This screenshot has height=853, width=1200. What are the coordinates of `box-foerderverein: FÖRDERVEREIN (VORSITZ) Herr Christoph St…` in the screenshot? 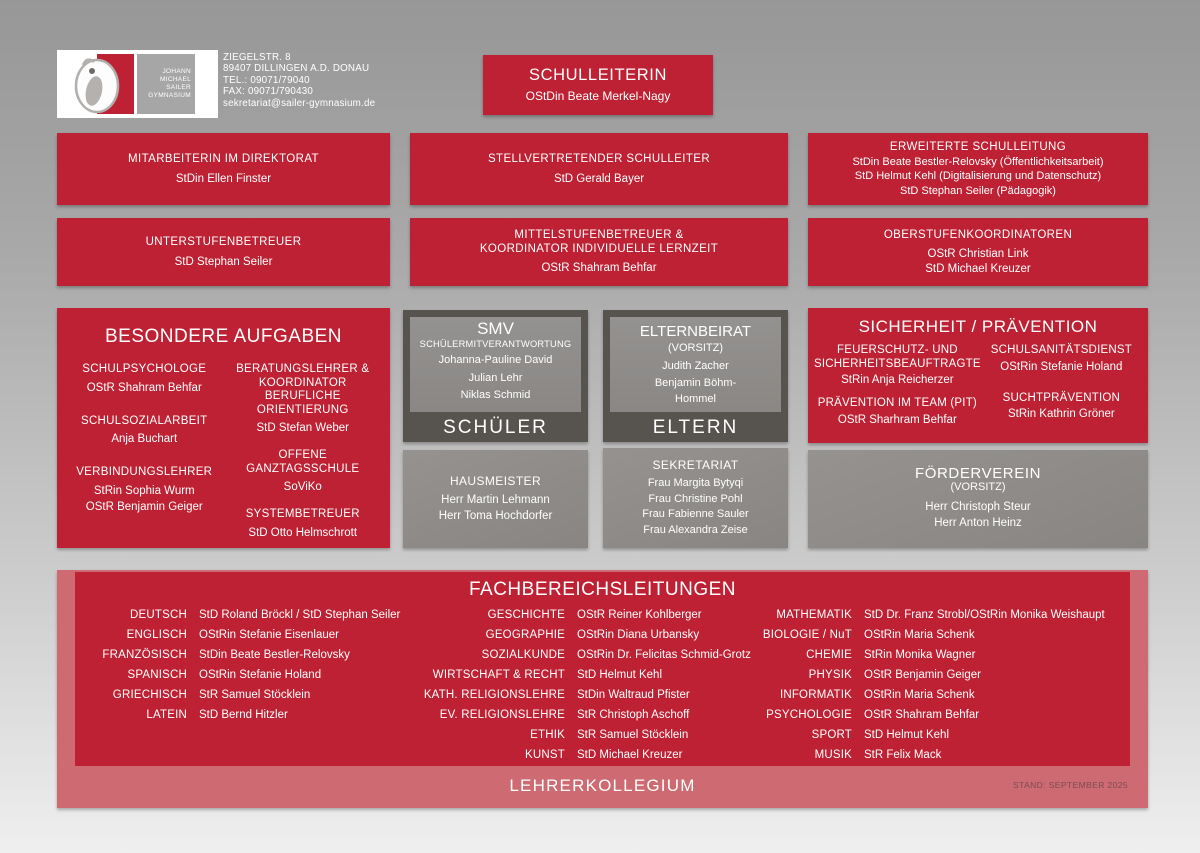 It's located at (978, 499).